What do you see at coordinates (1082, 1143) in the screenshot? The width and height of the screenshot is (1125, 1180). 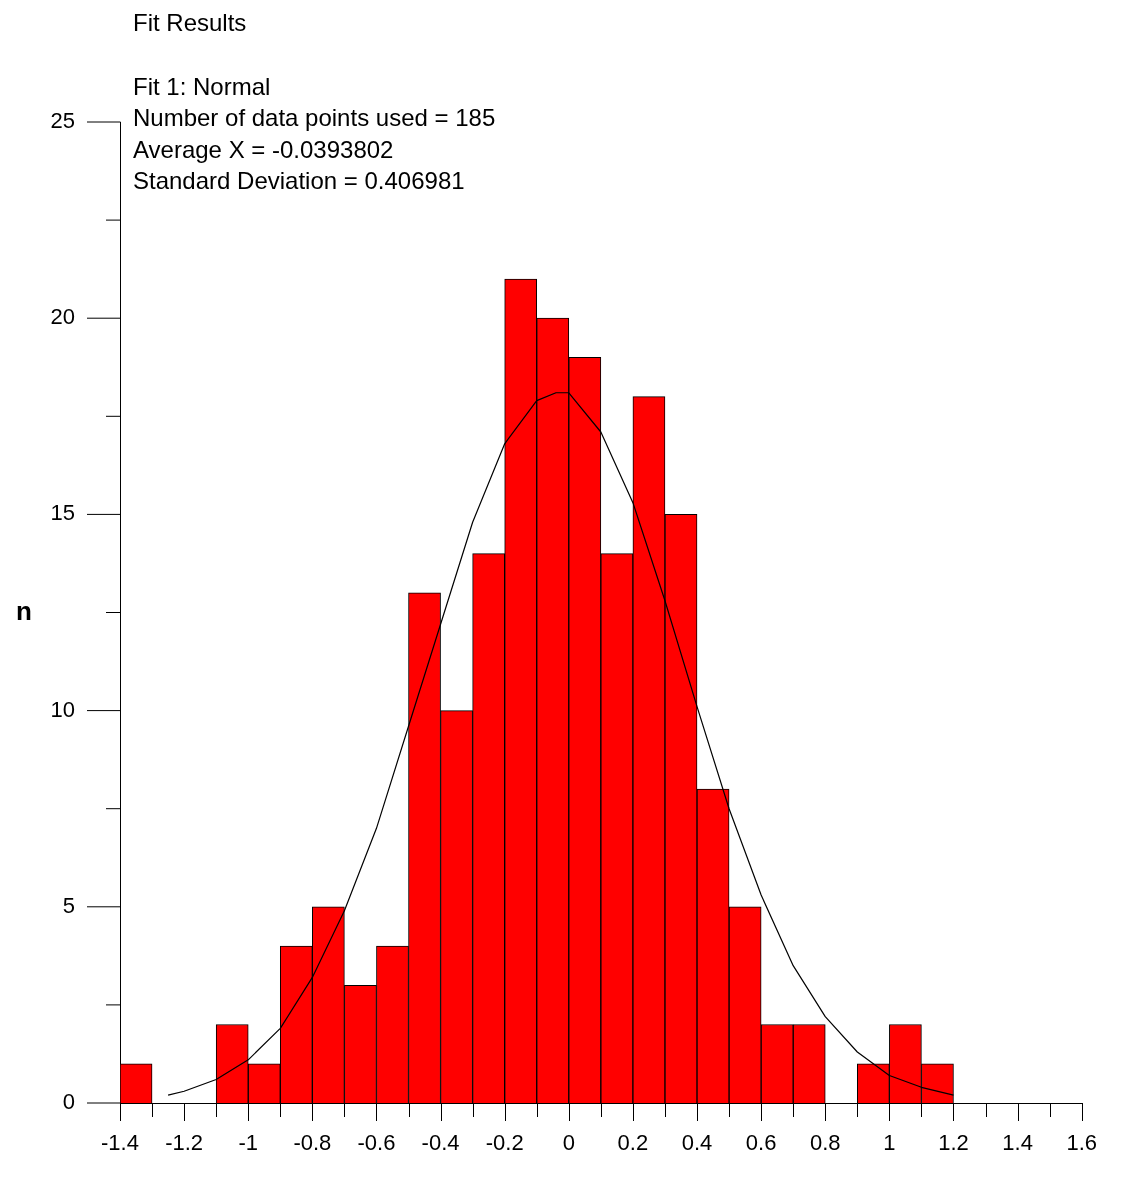 I see `x-tick-label: 1.6` at bounding box center [1082, 1143].